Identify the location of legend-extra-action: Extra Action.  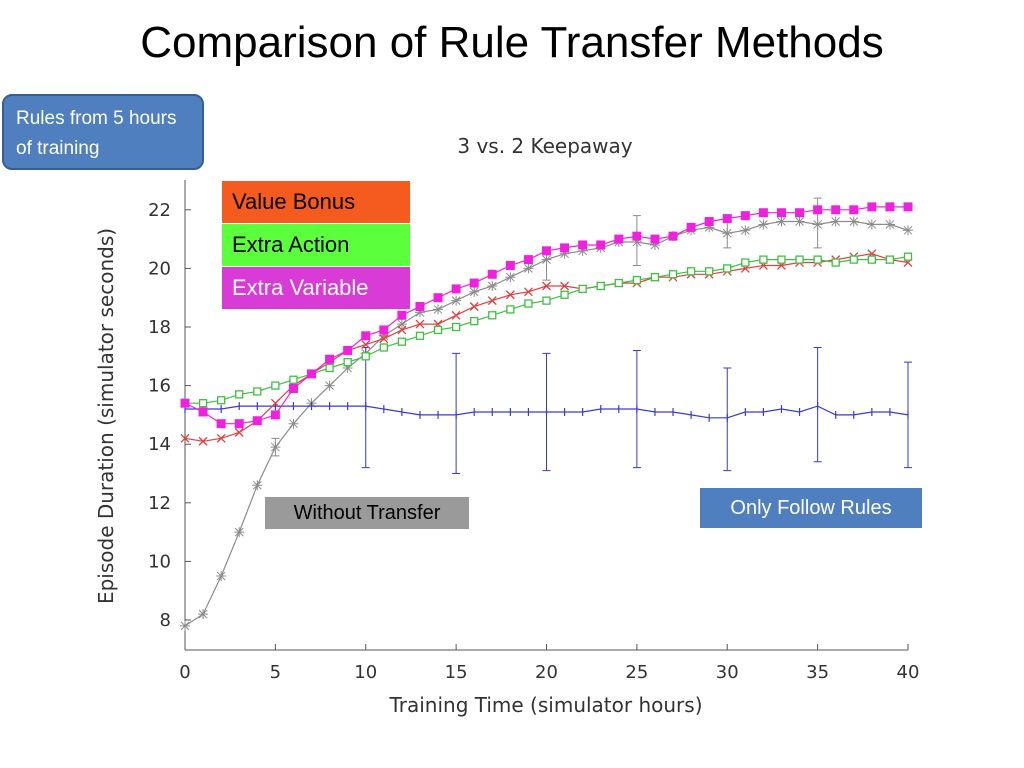
(316, 245).